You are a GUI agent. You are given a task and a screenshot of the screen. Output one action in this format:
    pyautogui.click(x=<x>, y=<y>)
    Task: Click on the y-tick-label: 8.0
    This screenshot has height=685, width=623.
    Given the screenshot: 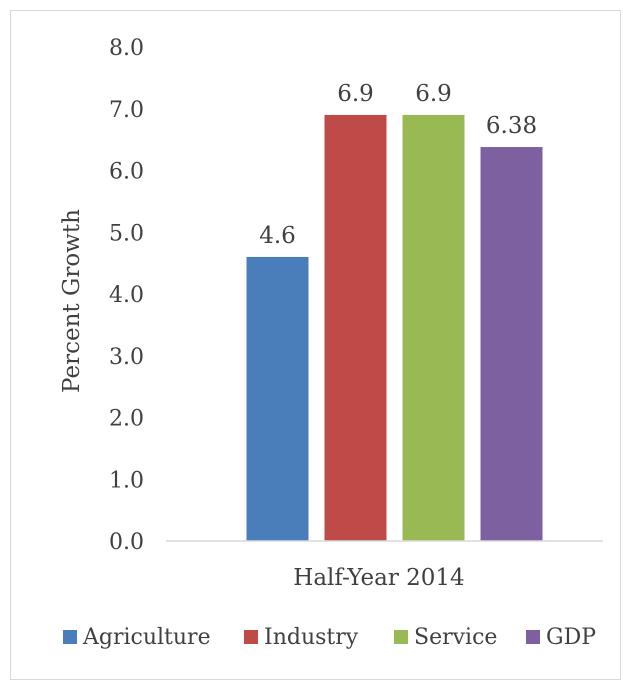 What is the action you would take?
    pyautogui.click(x=126, y=48)
    